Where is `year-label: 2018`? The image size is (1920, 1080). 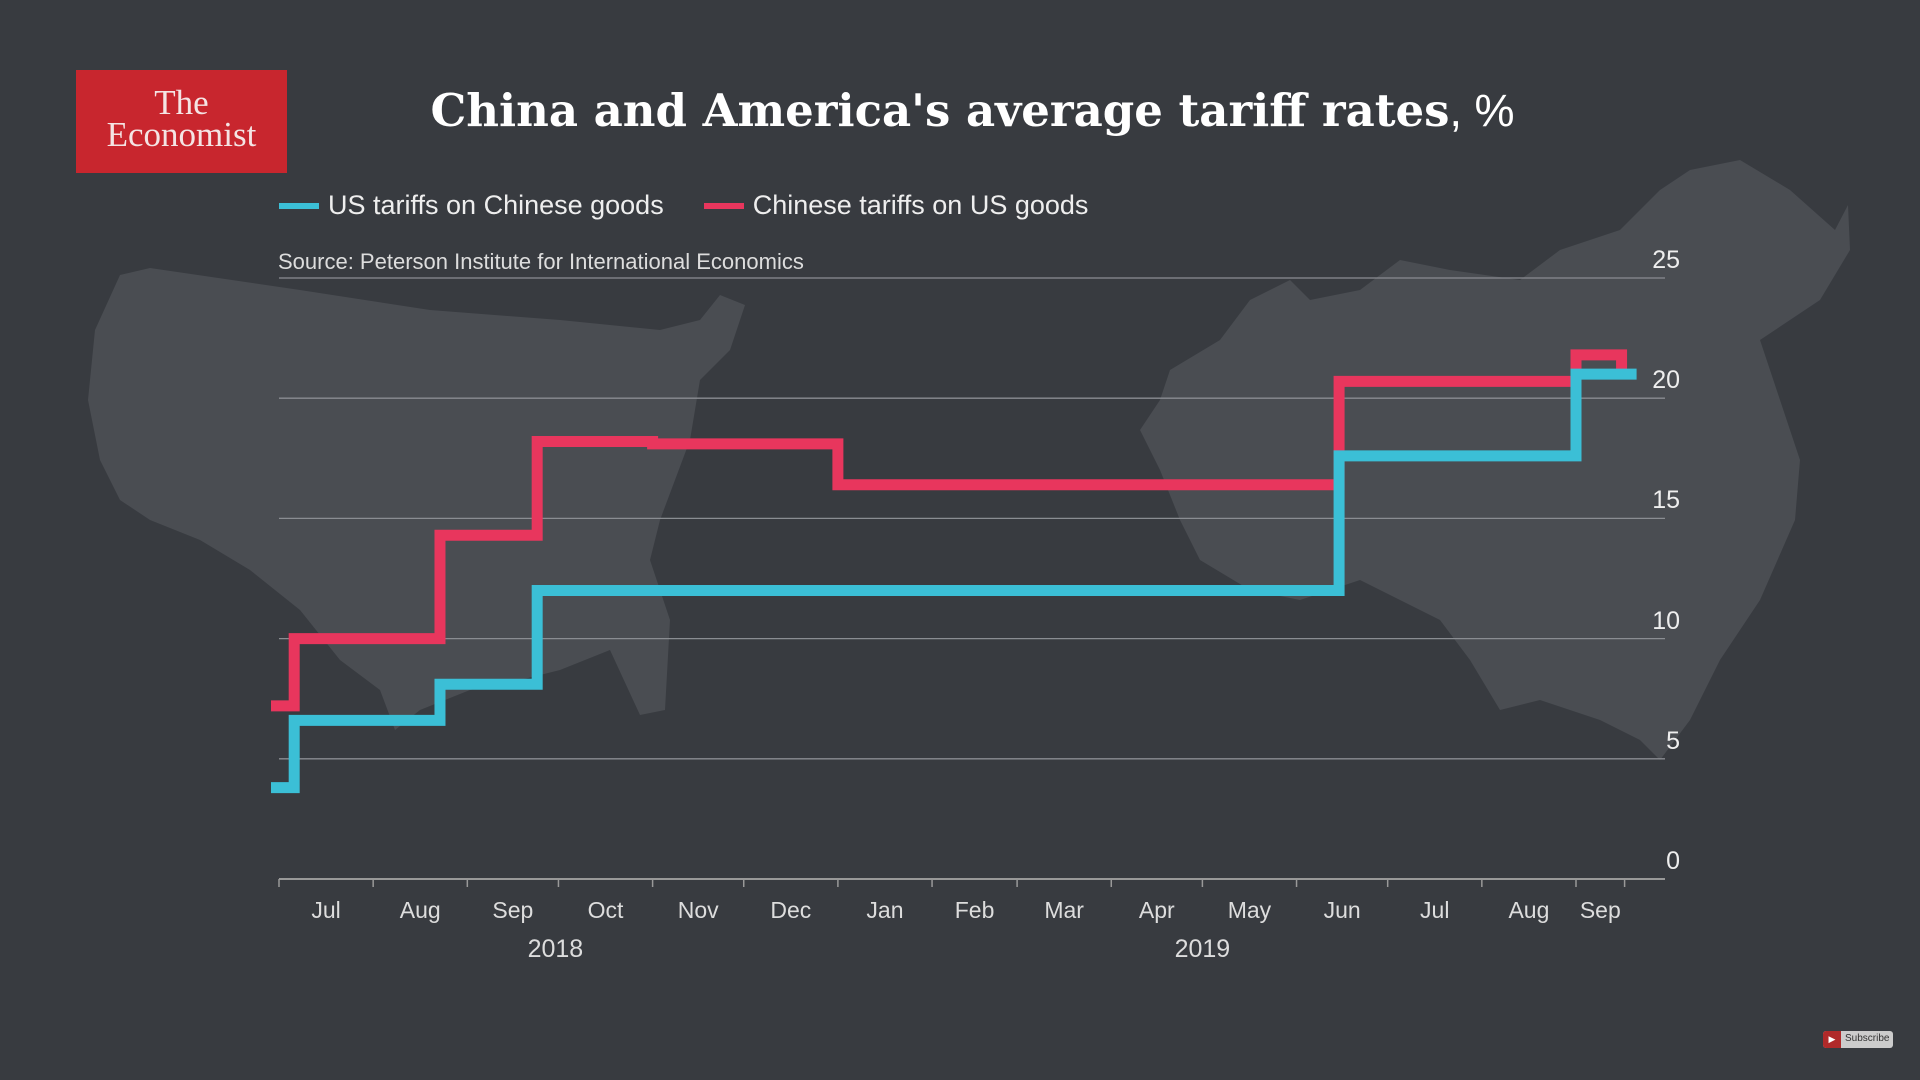 year-label: 2018 is located at coordinates (555, 949).